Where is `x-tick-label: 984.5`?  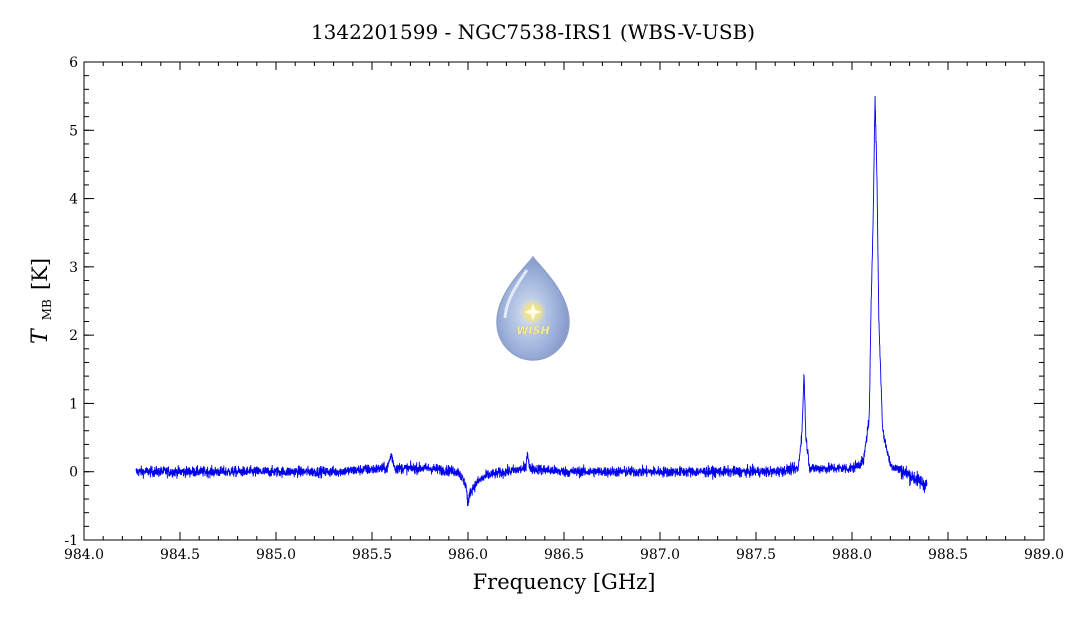
x-tick-label: 984.5 is located at coordinates (180, 555).